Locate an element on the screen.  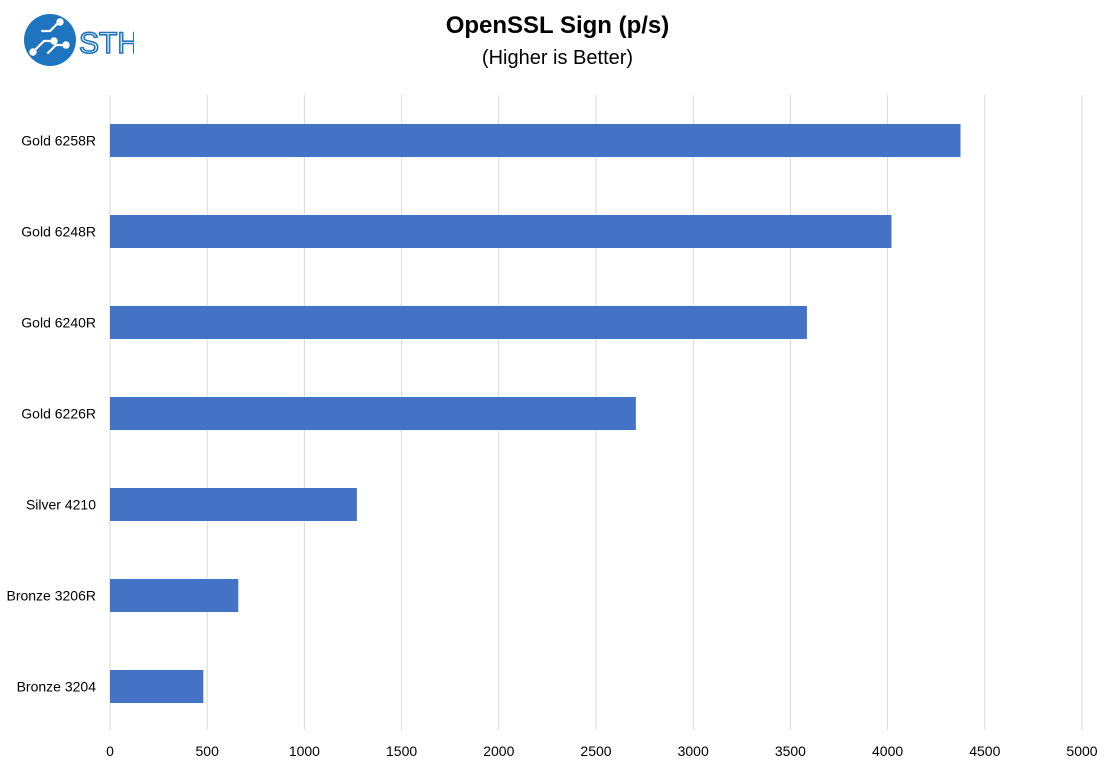
x-tick-labels: 0 500 1000 1500 2000 2500 3000 3500 4000 4500 5000 is located at coordinates (602, 751).